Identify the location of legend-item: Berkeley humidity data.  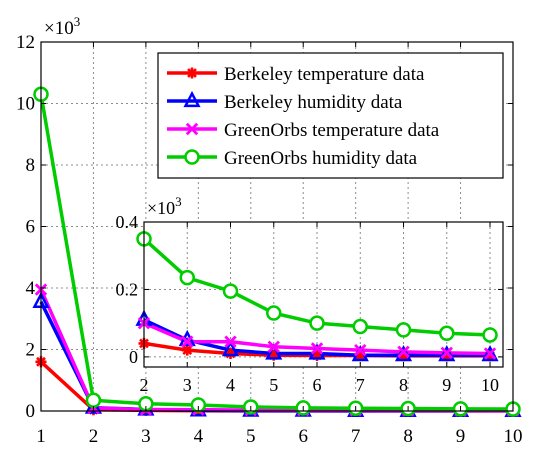
(285, 101).